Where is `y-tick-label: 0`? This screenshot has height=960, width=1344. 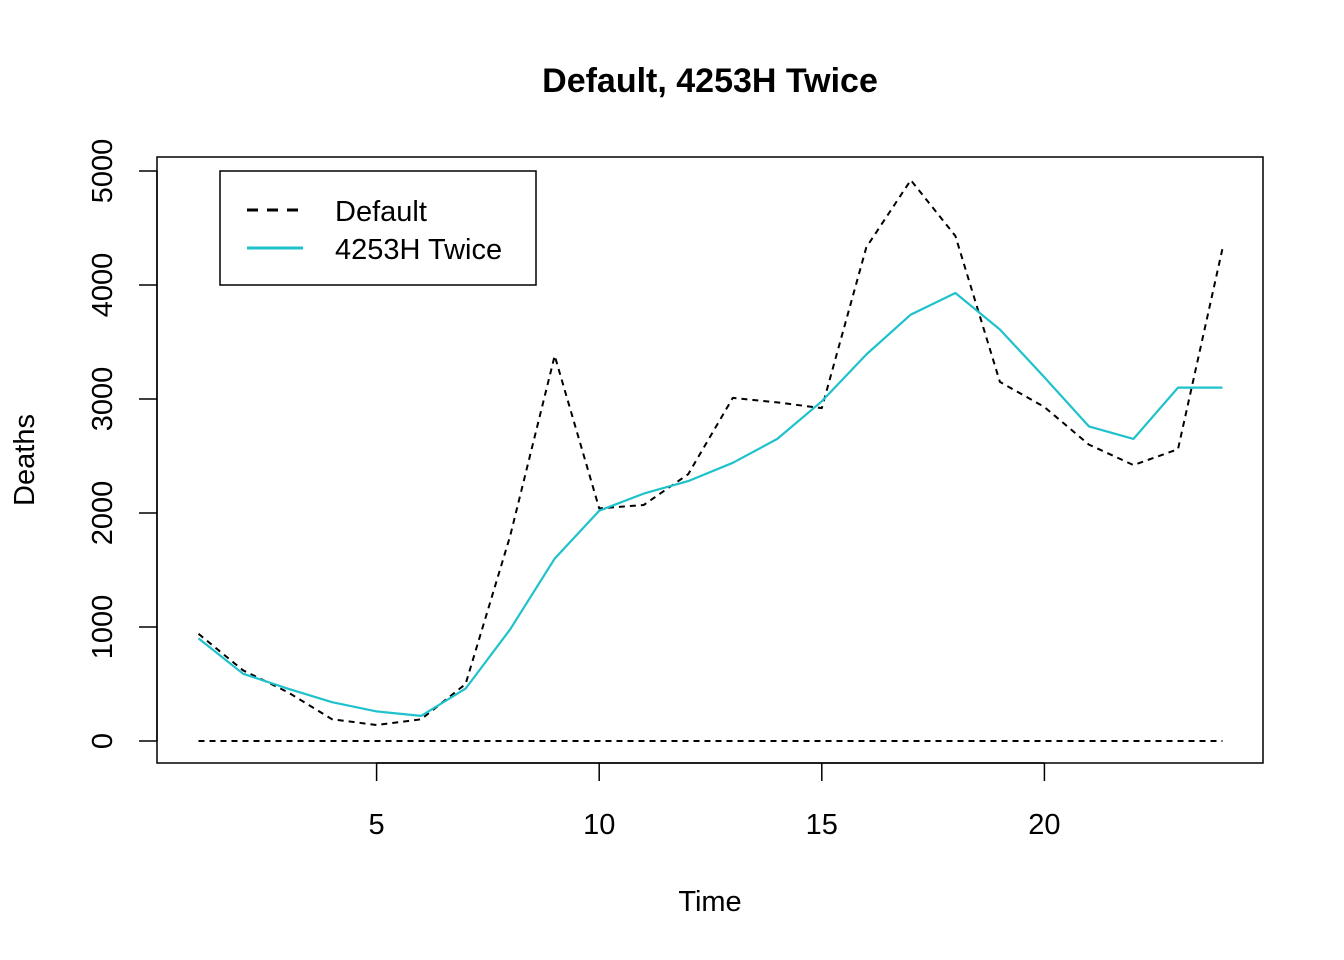
y-tick-label: 0 is located at coordinates (103, 741).